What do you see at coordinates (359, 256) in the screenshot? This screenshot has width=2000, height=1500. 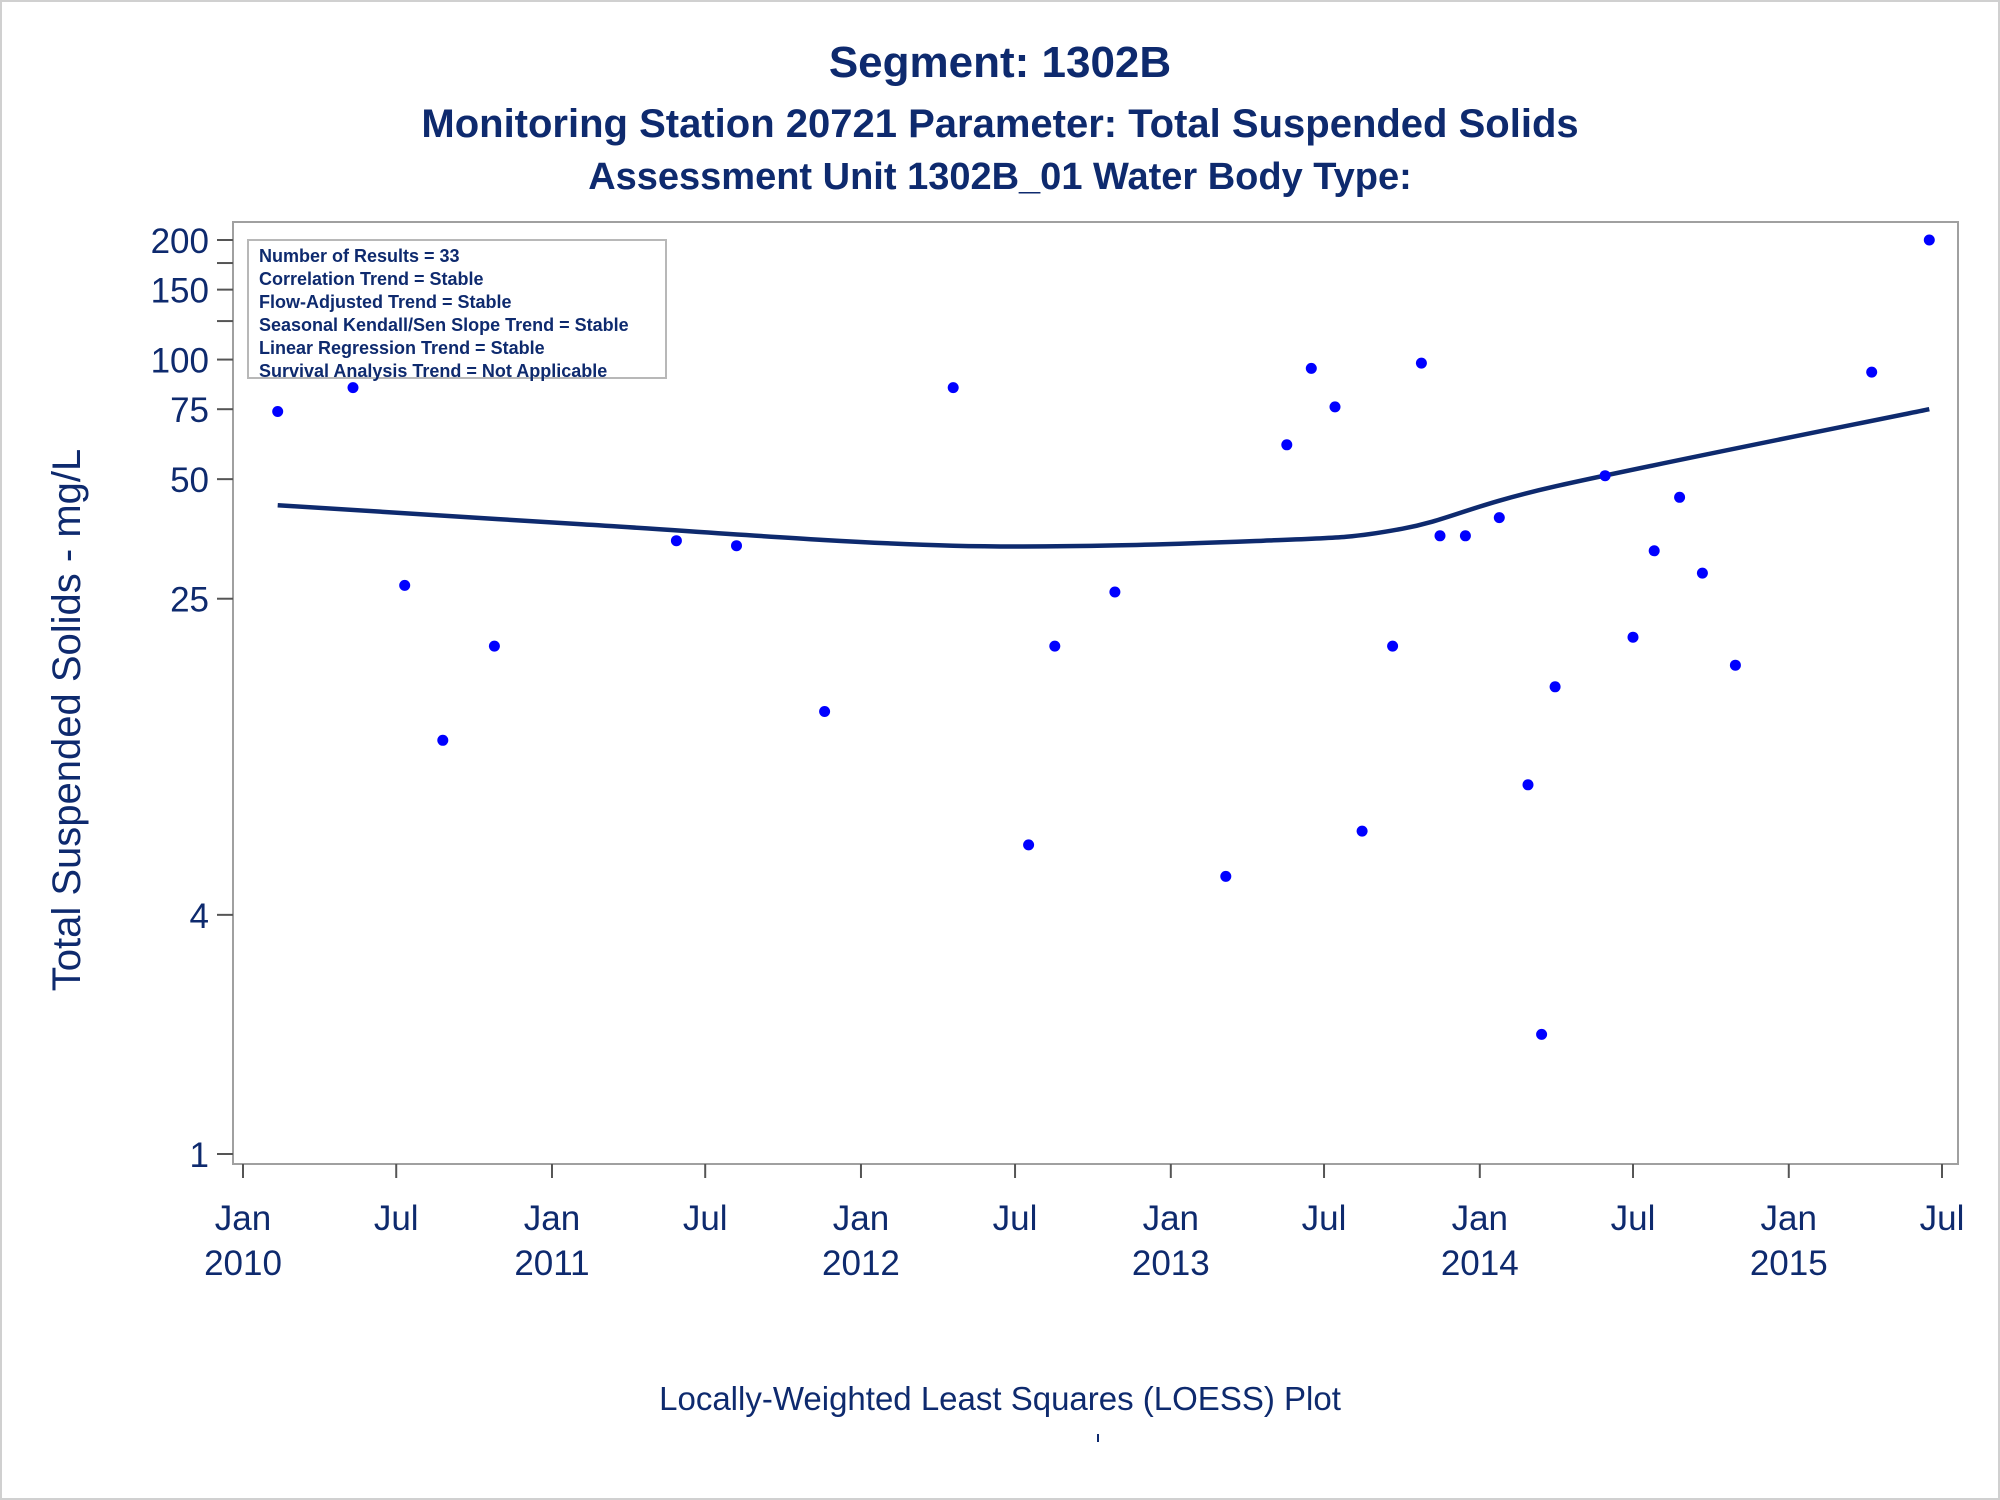 I see `stats-number-of-results: Number of Results = 33` at bounding box center [359, 256].